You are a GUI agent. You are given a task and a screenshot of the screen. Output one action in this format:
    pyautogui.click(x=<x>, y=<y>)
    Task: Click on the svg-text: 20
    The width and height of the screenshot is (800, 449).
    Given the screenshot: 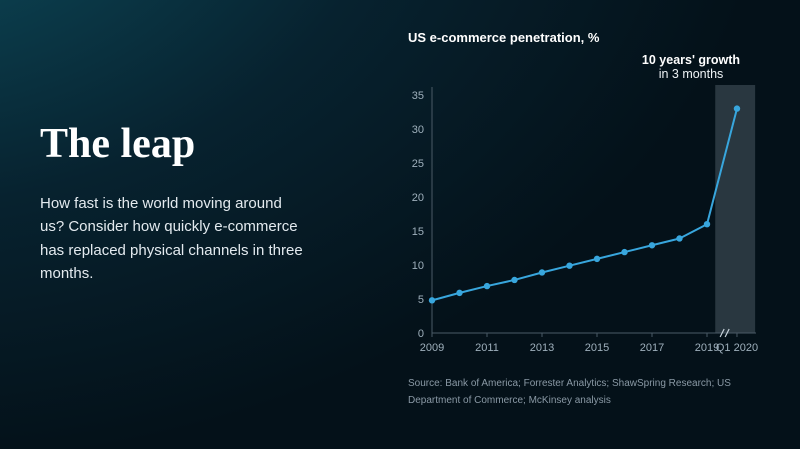 What is the action you would take?
    pyautogui.click(x=418, y=198)
    